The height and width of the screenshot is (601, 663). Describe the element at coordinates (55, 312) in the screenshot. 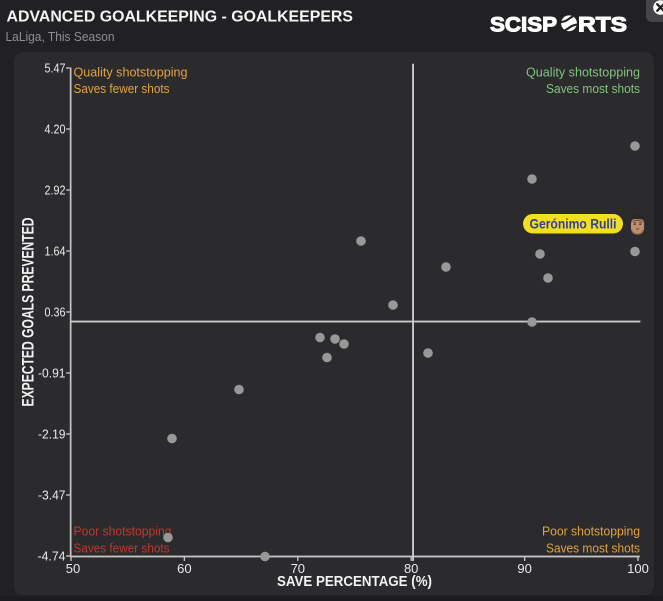

I see `svg-text: 0.36` at that location.